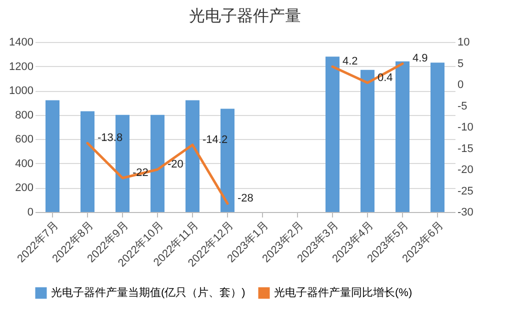  What do you see at coordinates (343, 292) in the screenshot?
I see `legend-label: 光电子器件产量同比增长(%)` at bounding box center [343, 292].